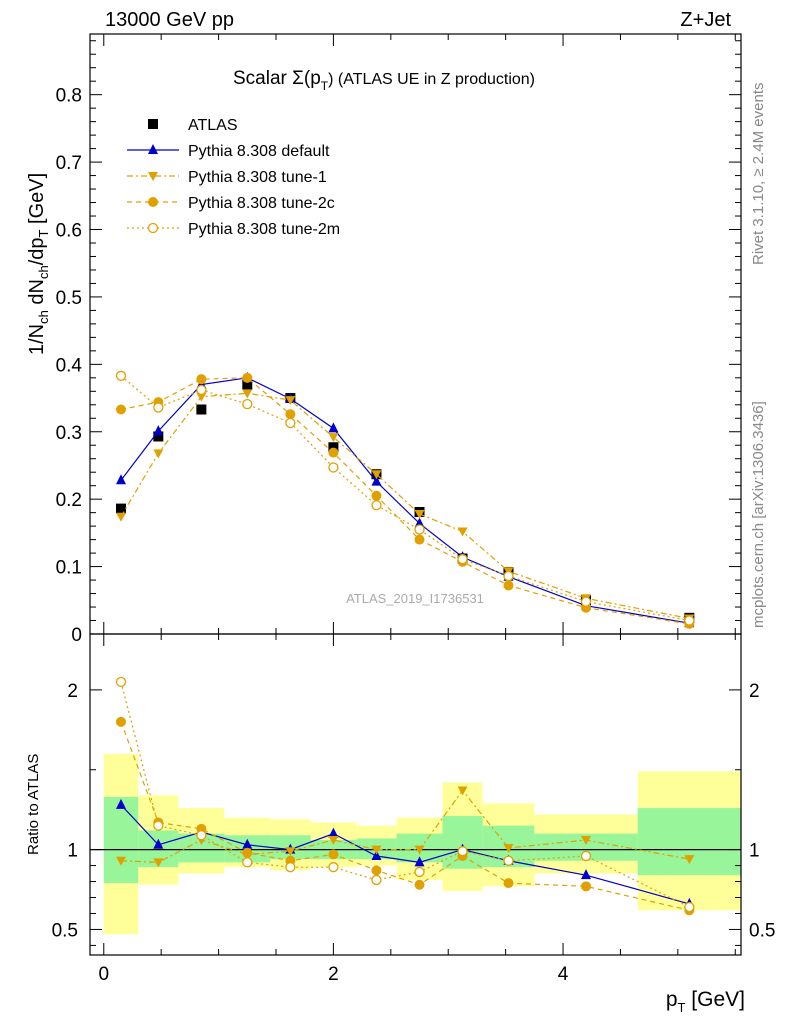  Describe the element at coordinates (69, 433) in the screenshot. I see `y-tick-label: 0.3` at that location.